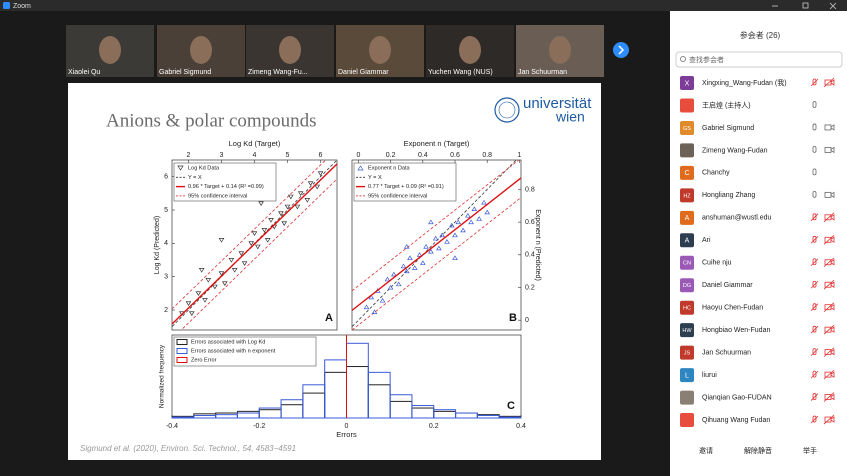  What do you see at coordinates (687, 375) in the screenshot?
I see `avatar-initials: L` at bounding box center [687, 375].